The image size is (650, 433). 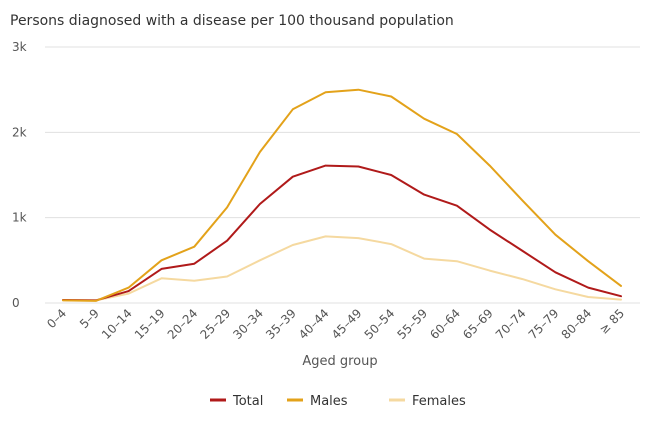 What do you see at coordinates (544, 324) in the screenshot?
I see `x-tick-label: 75–79` at bounding box center [544, 324].